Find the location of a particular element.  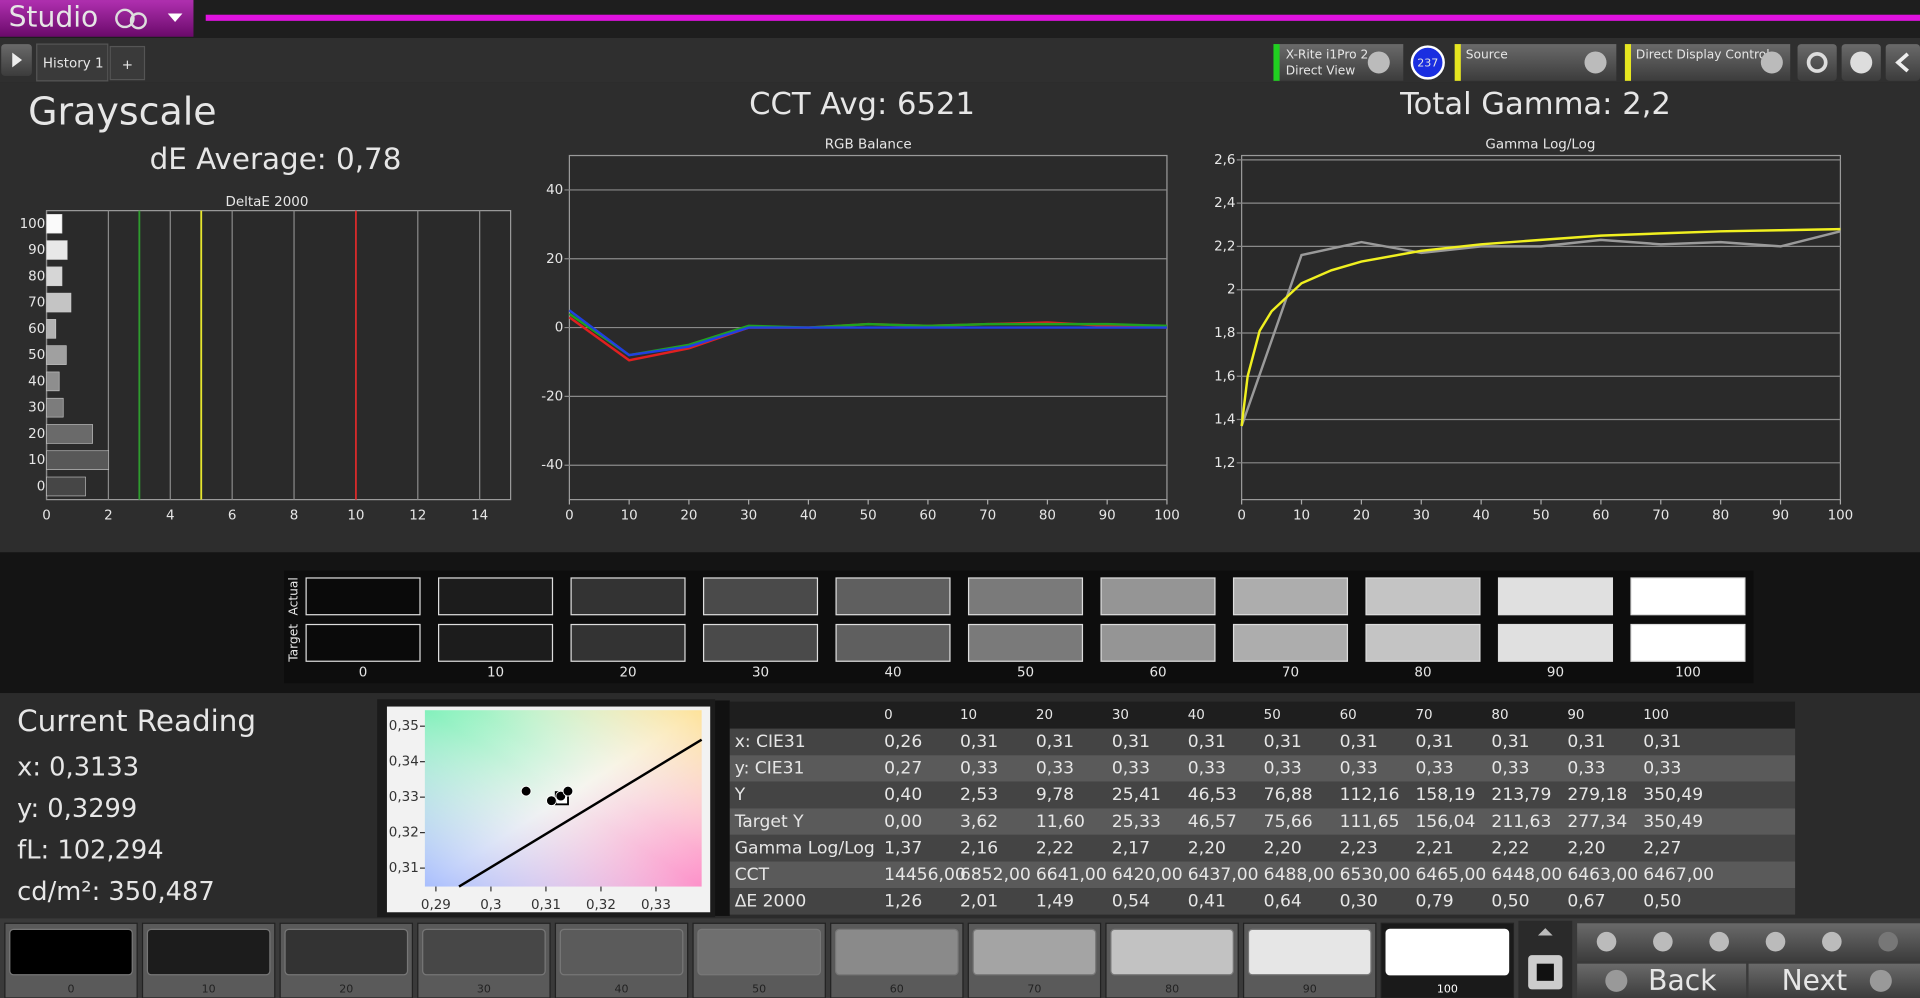

column-header: 70 is located at coordinates (1424, 715).